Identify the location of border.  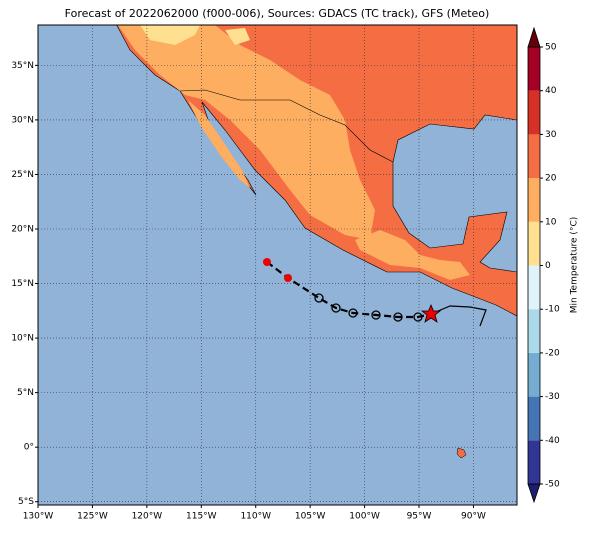
(286, 126).